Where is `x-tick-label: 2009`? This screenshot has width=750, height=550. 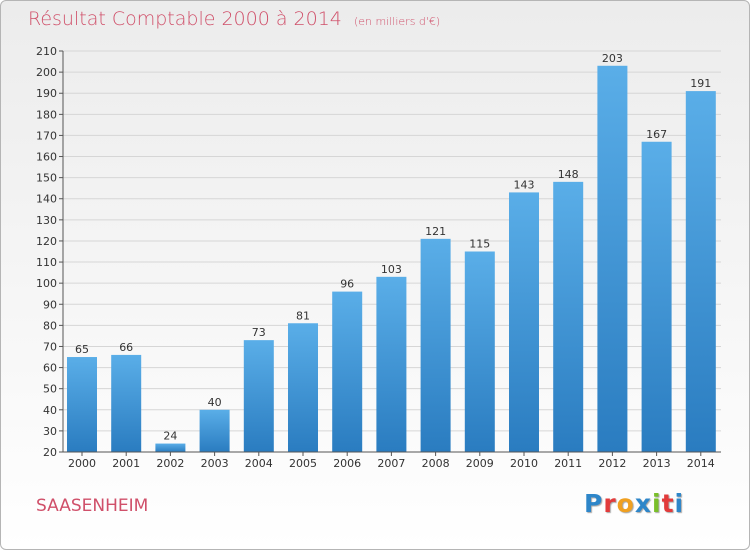 x-tick-label: 2009 is located at coordinates (480, 463).